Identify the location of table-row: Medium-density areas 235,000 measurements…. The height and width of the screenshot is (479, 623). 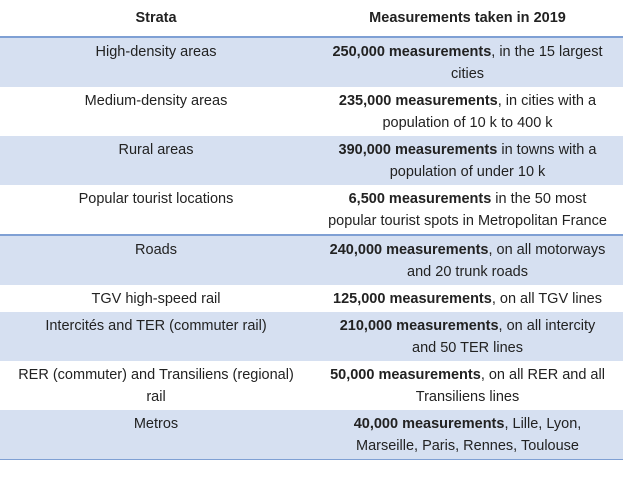
(311, 111).